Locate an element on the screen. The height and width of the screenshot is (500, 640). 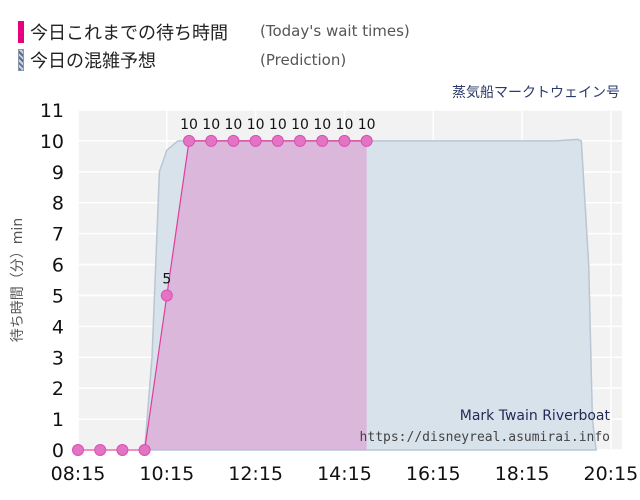
x-tick-label: 12:15 is located at coordinates (255, 474).